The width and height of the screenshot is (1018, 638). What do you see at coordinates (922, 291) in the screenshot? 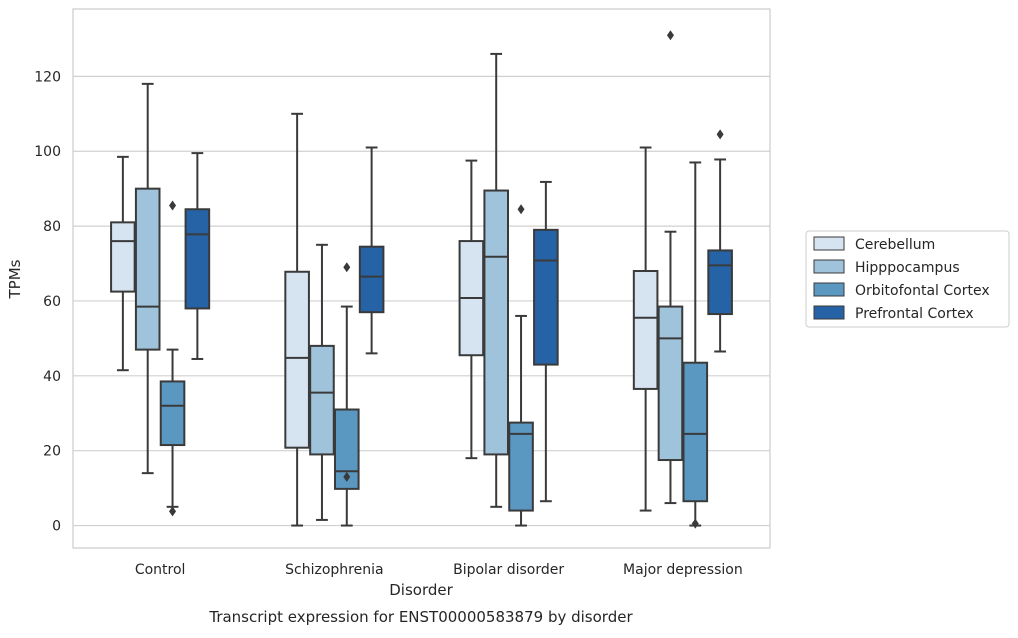
I see `legend-label: Orbitofontal Cortex` at bounding box center [922, 291].